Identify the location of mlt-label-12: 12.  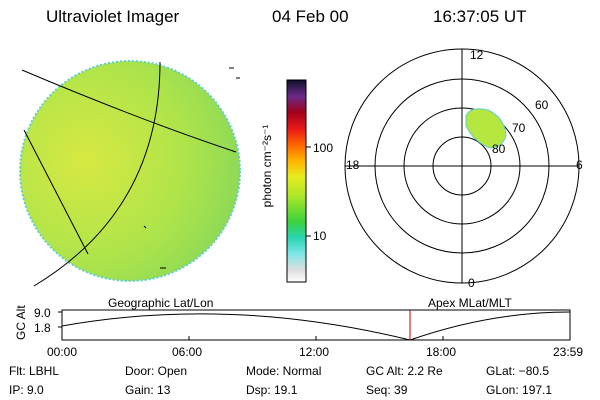
(477, 55).